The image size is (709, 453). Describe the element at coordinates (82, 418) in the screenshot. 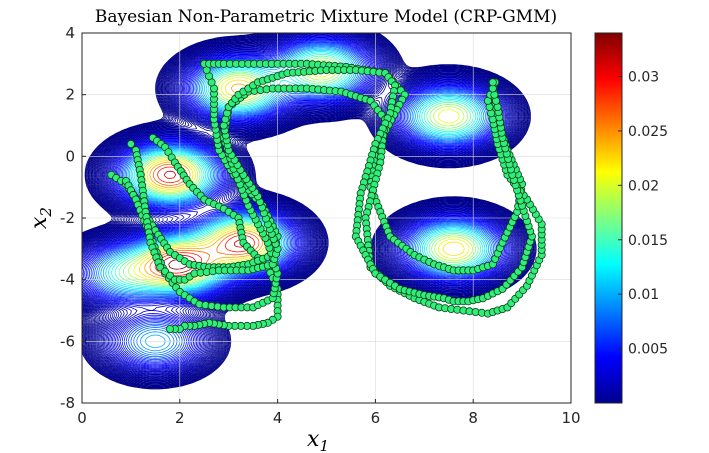

I see `x-tick-label: 0` at that location.